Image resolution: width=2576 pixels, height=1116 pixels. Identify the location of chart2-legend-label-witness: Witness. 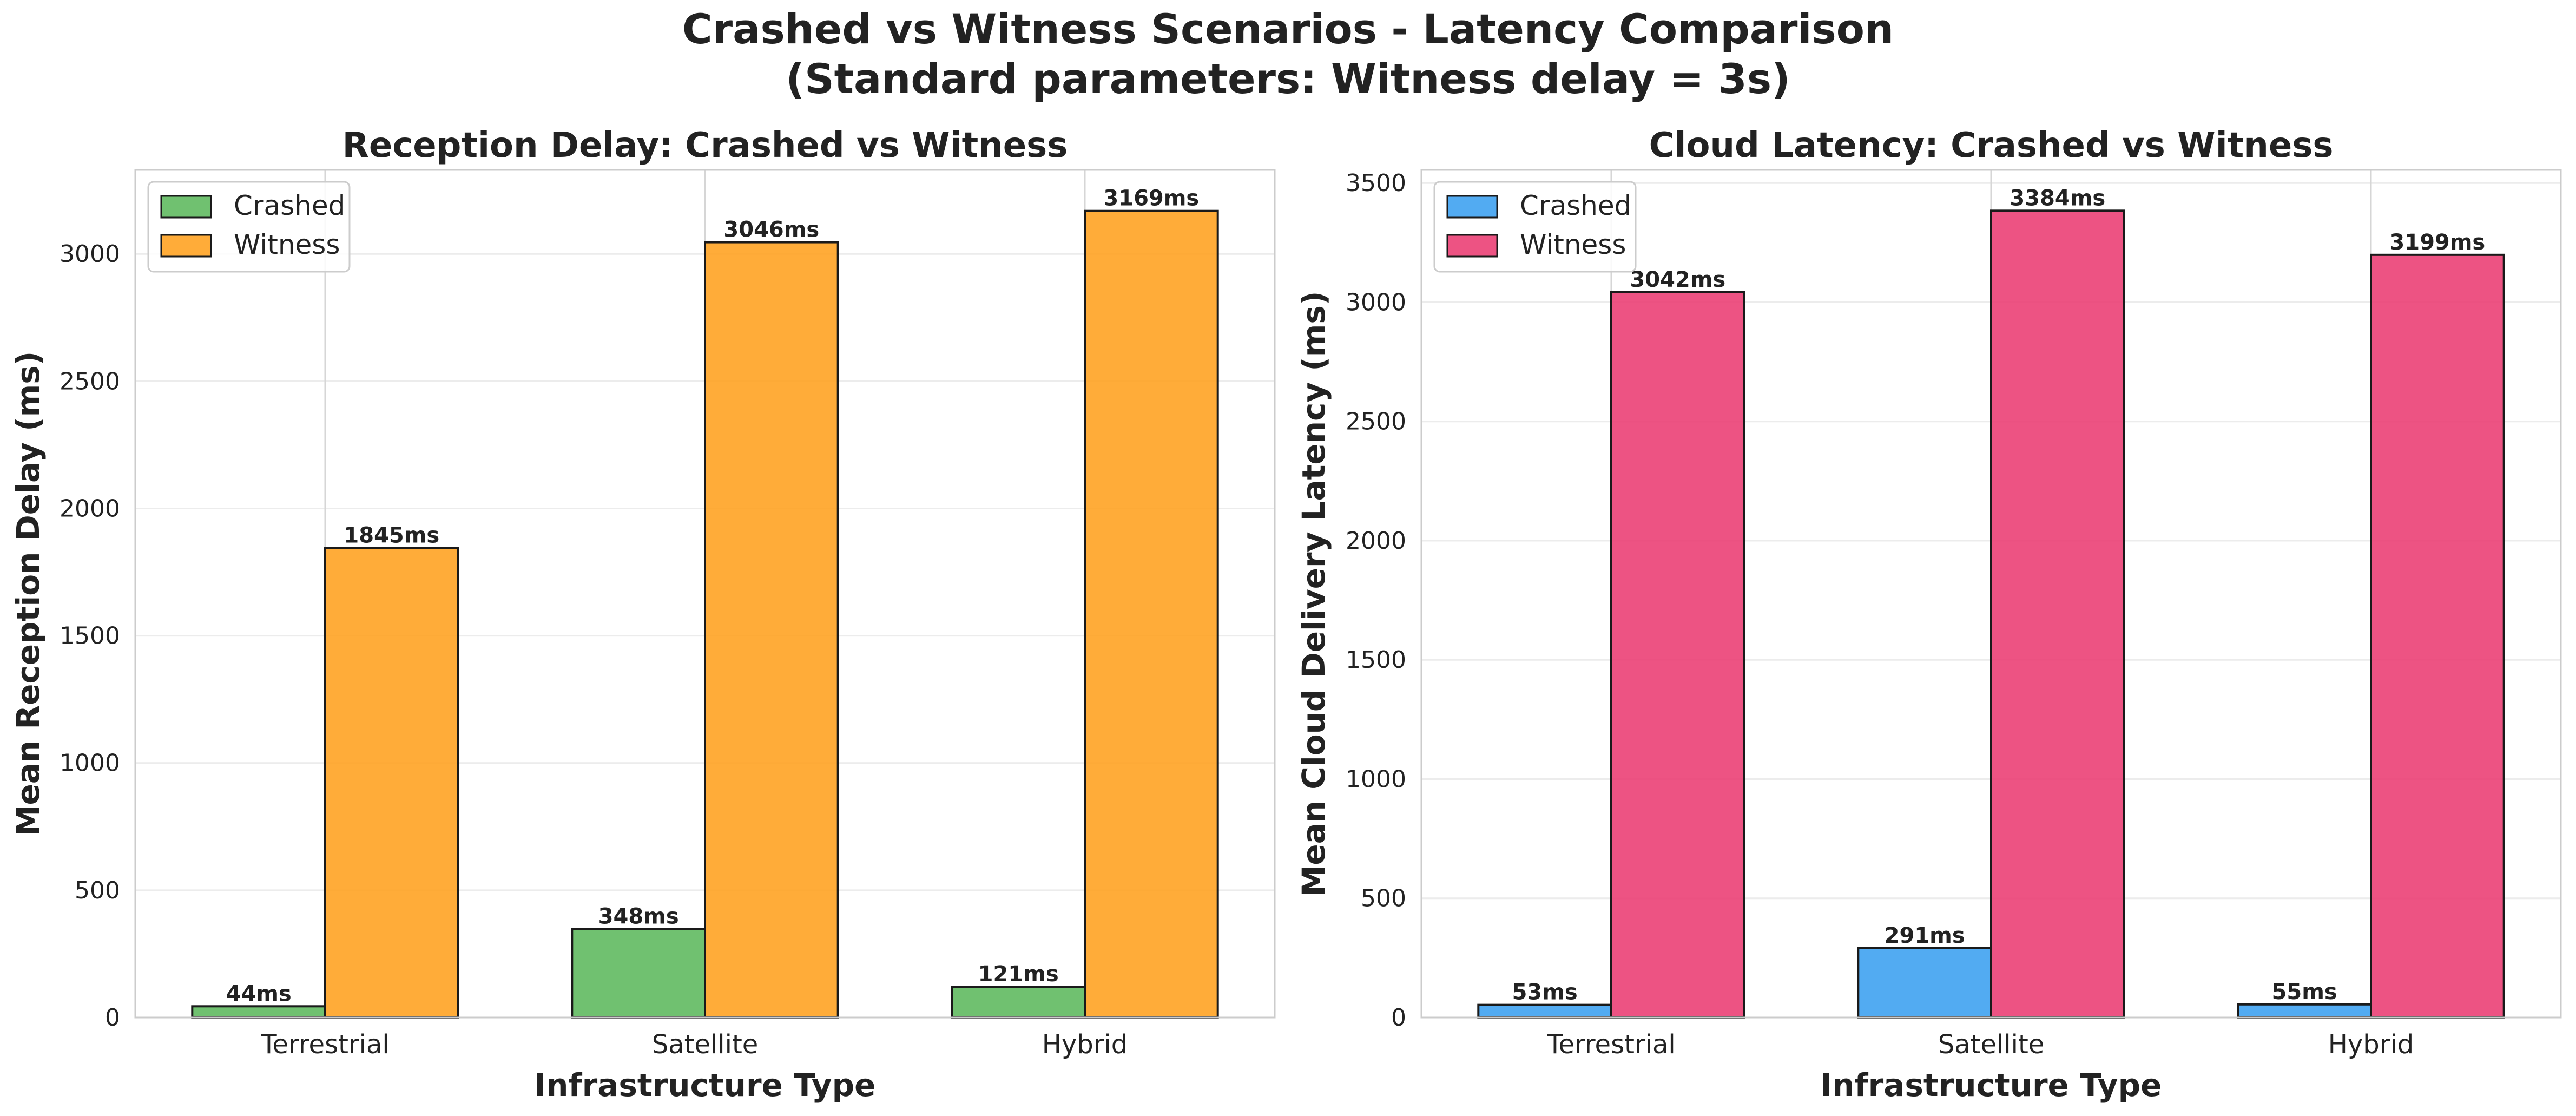
(1573, 244).